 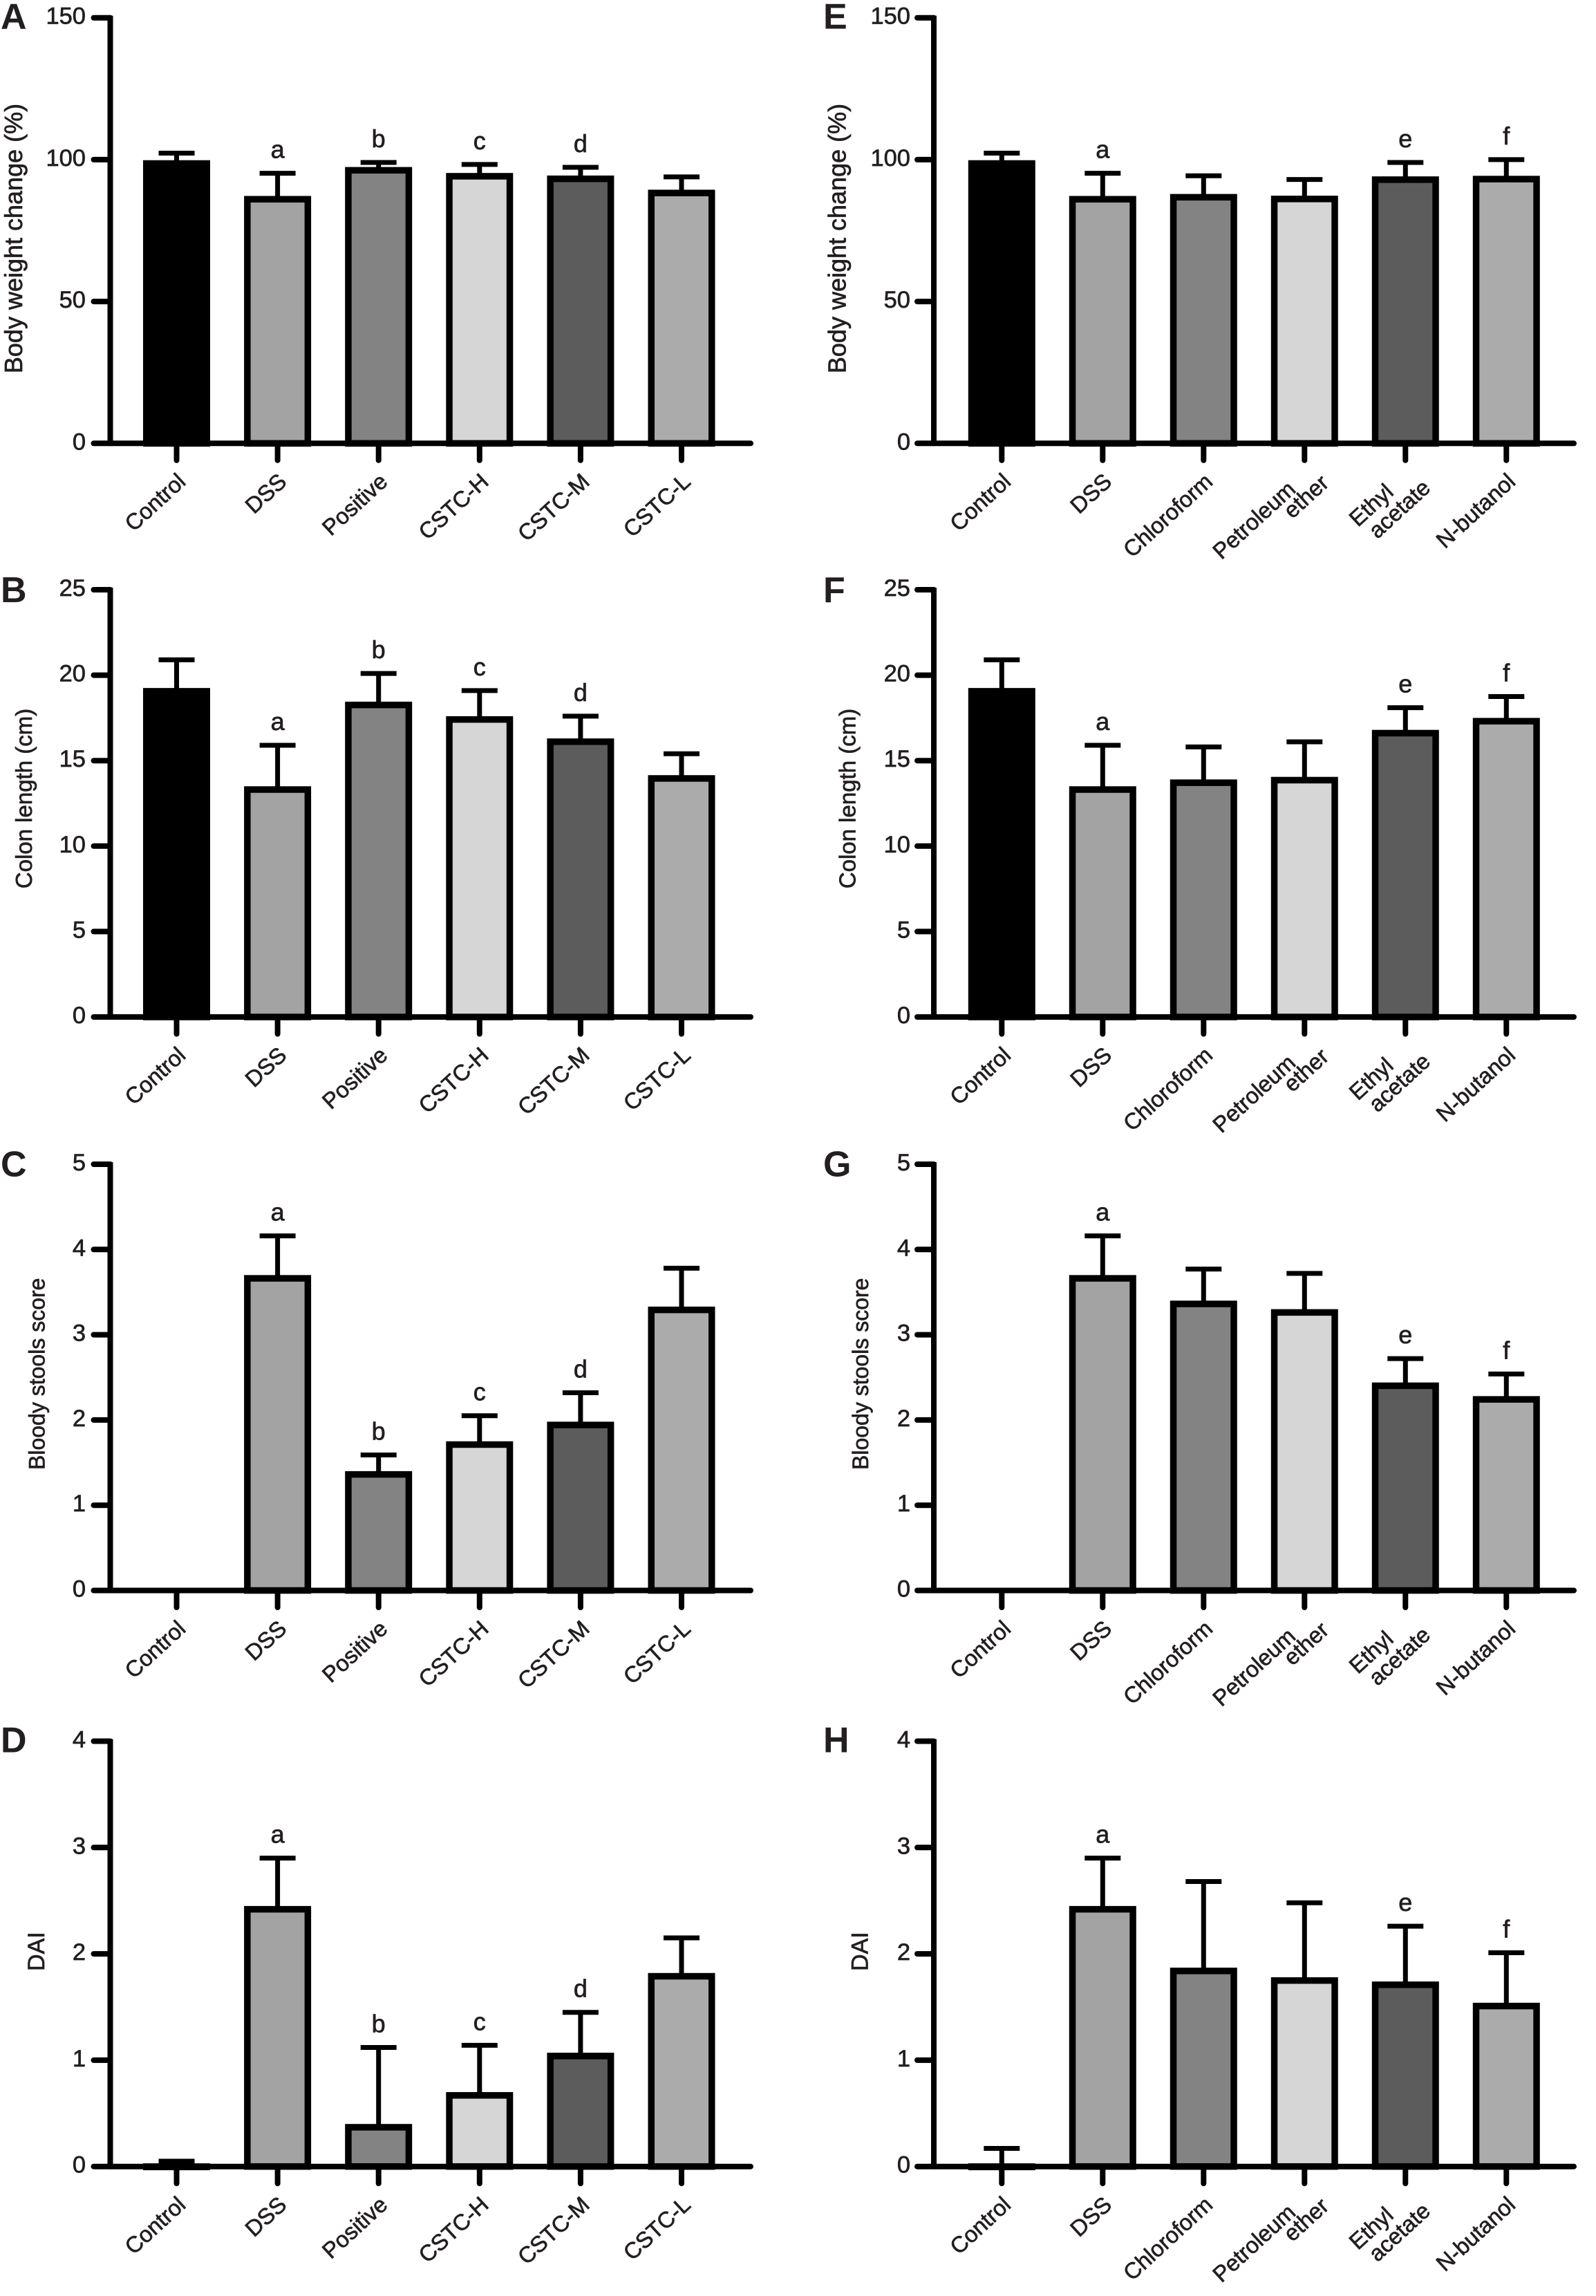 I want to click on svg-text: B, so click(x=14, y=590).